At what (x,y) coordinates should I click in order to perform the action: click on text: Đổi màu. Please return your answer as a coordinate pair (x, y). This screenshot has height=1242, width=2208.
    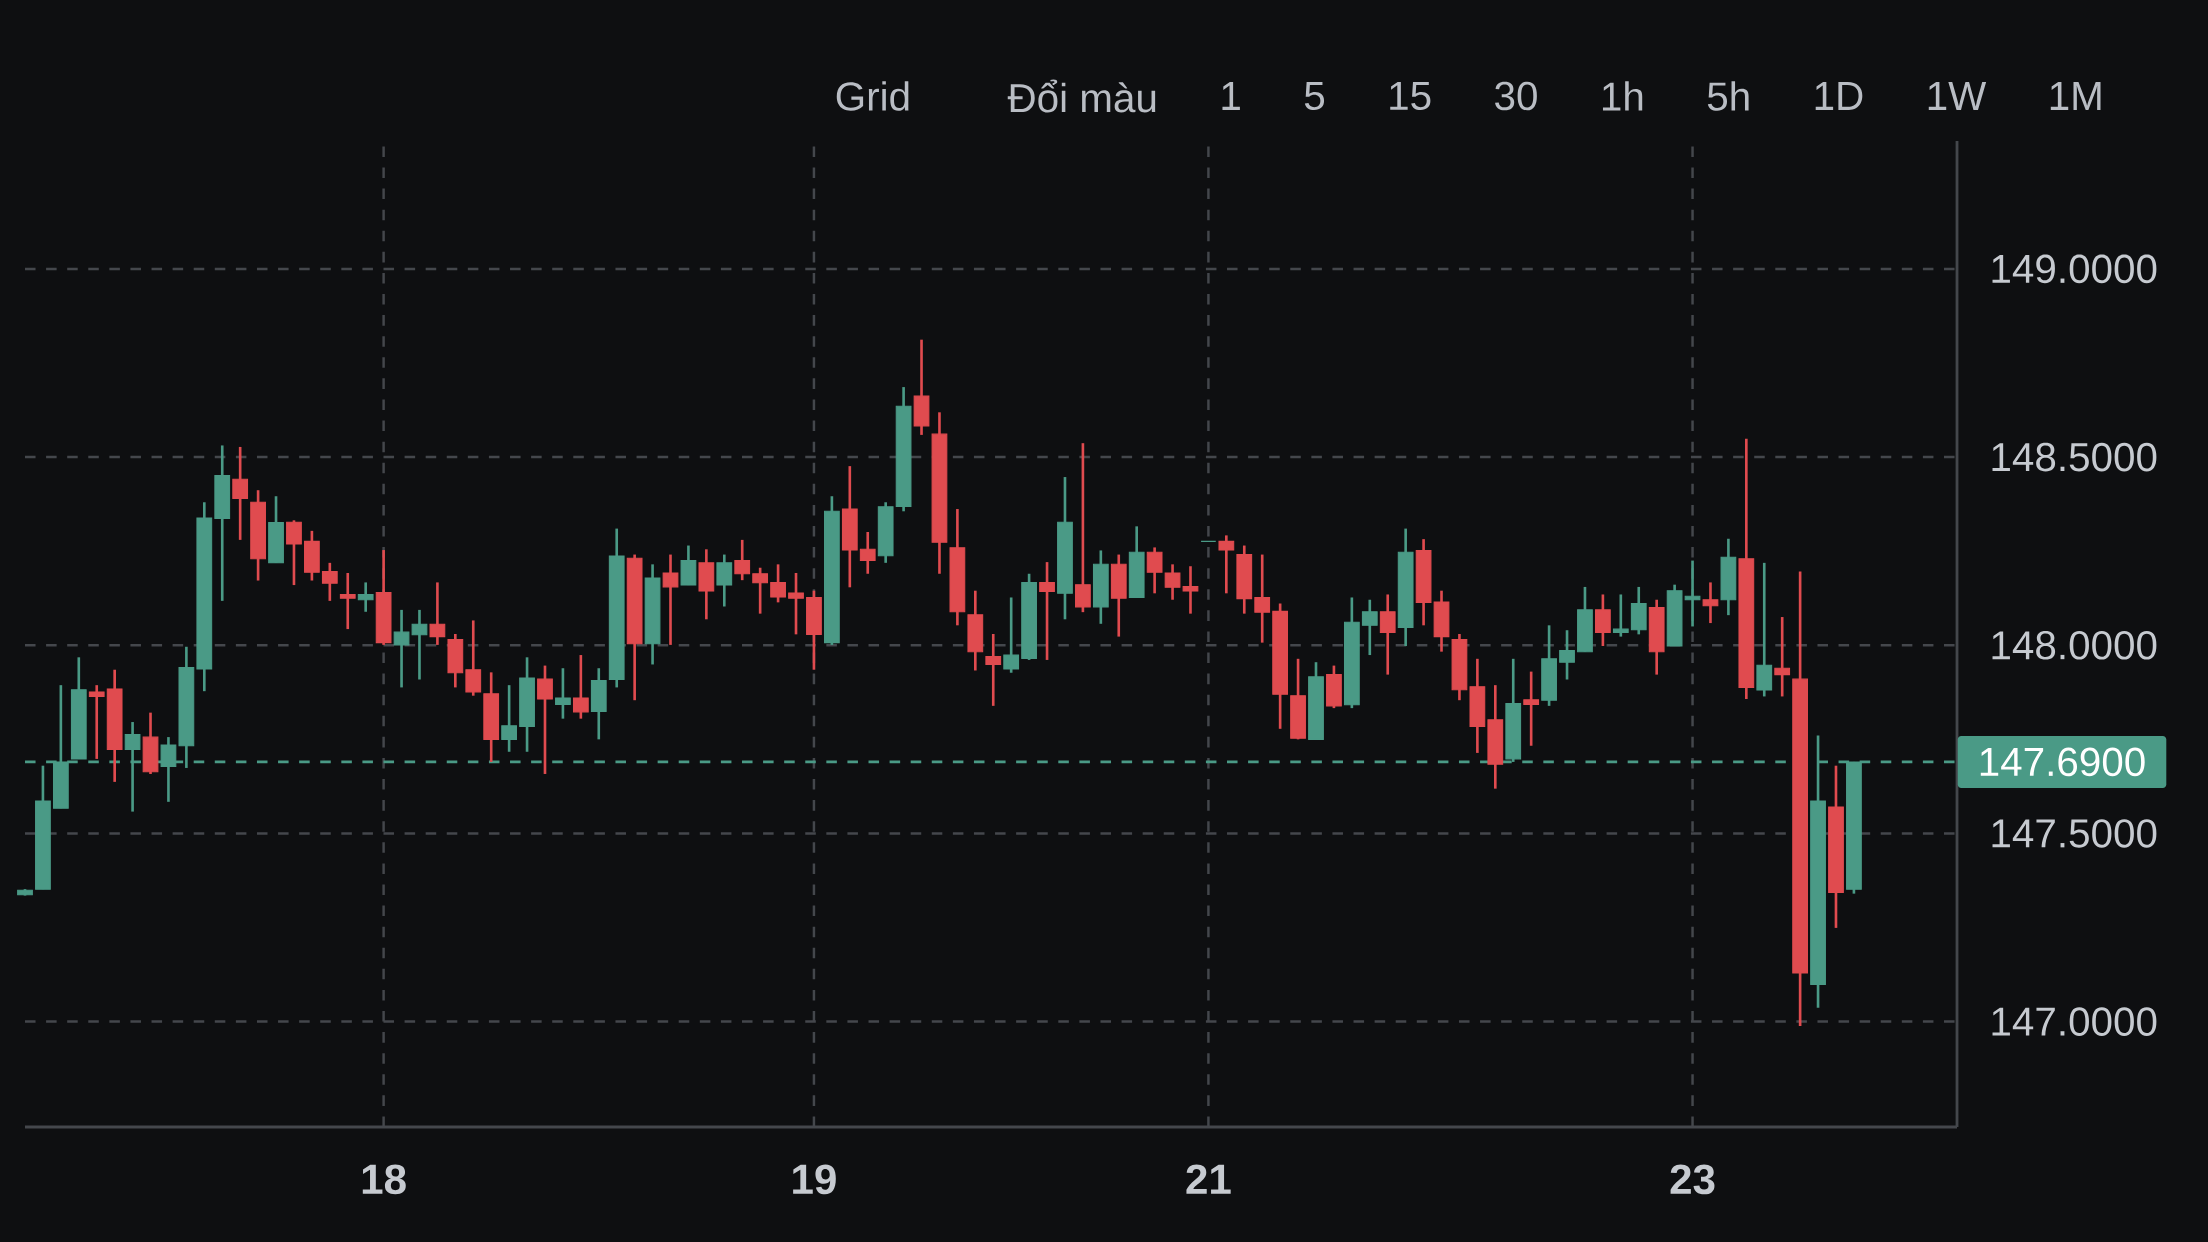
    Looking at the image, I should click on (1081, 96).